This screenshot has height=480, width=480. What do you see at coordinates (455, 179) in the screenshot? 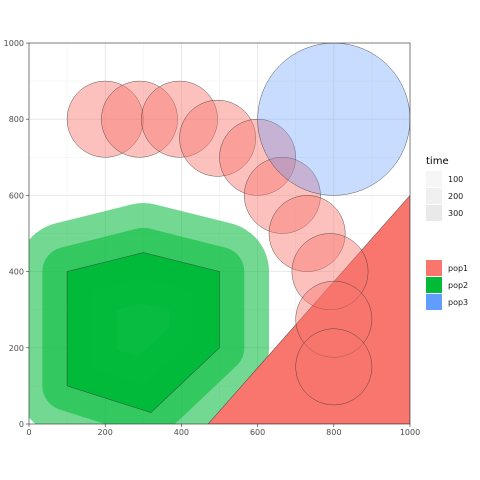
I see `legend-time-label: 100` at bounding box center [455, 179].